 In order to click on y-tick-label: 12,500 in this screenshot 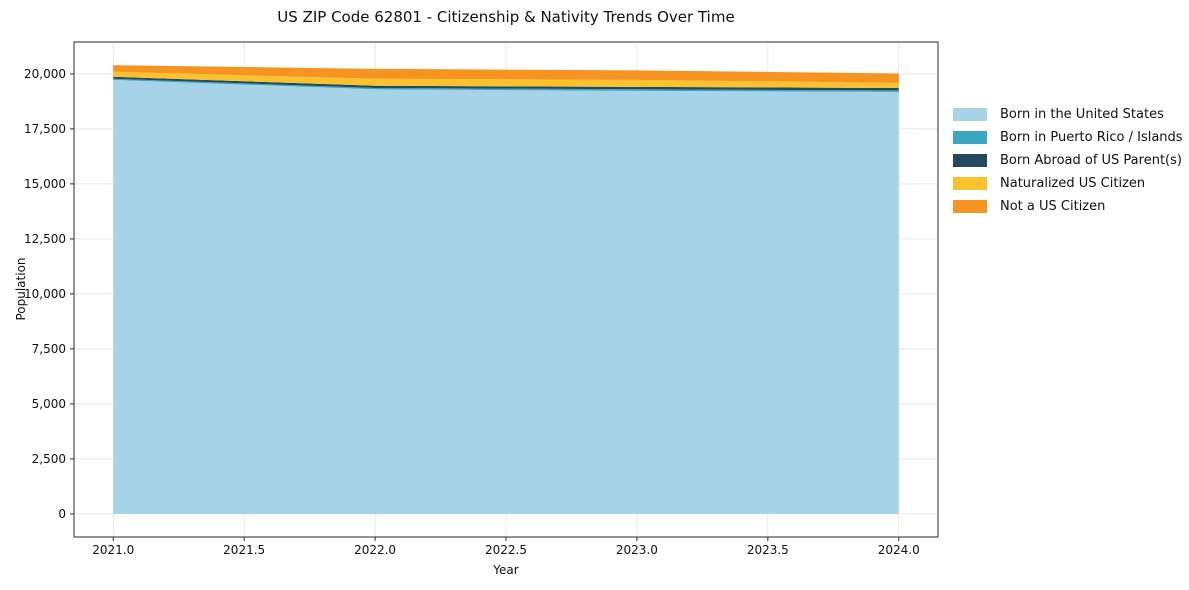, I will do `click(45, 239)`.